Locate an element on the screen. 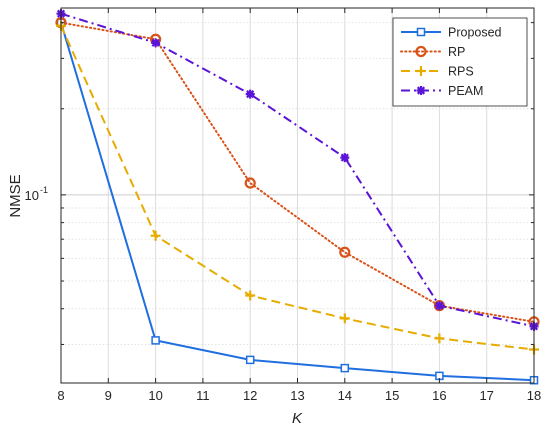 The image size is (545, 432). y-tick-exponent: -1 is located at coordinates (44, 190).